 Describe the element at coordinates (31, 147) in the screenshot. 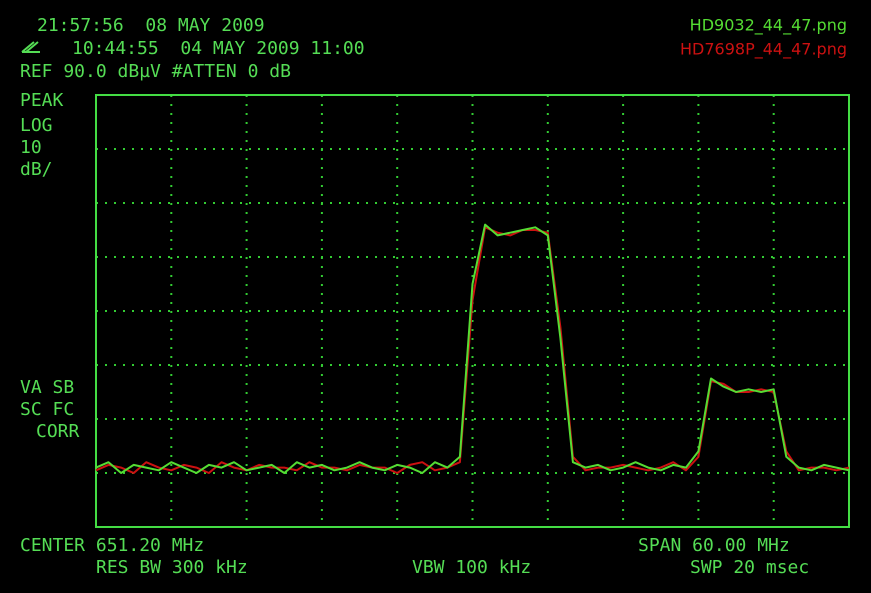

I see `scale-div: 10` at that location.